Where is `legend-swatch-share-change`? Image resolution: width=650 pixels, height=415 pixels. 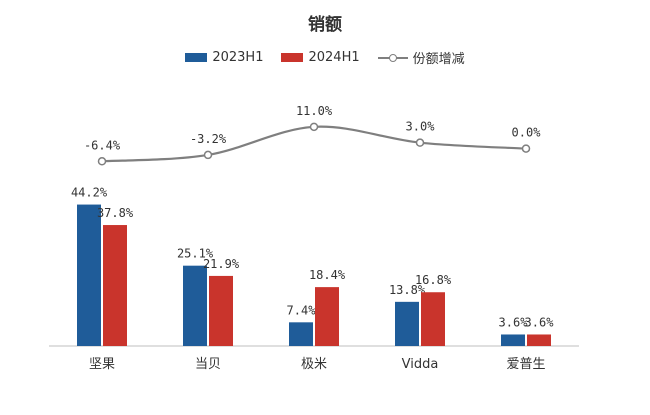
legend-swatch-share-change is located at coordinates (392, 58).